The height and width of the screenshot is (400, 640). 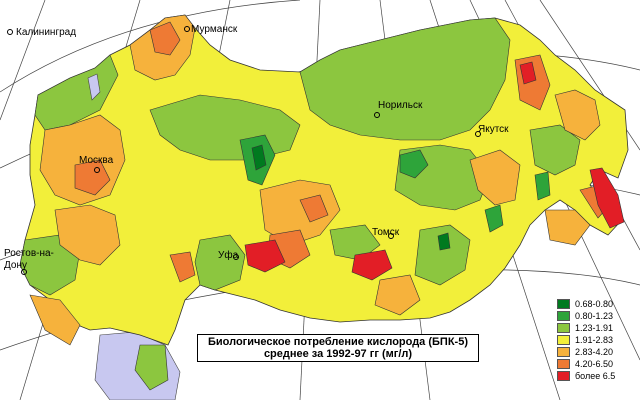 What do you see at coordinates (493, 129) in the screenshot?
I see `label-yakutsk: Якутск` at bounding box center [493, 129].